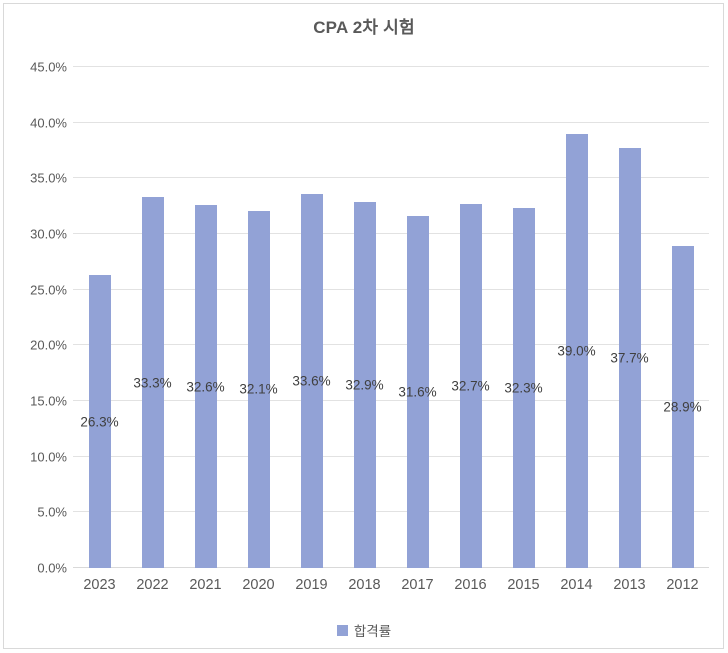 Image resolution: width=728 pixels, height=653 pixels. Describe the element at coordinates (372, 631) in the screenshot. I see `legend-label: 합격률` at that location.